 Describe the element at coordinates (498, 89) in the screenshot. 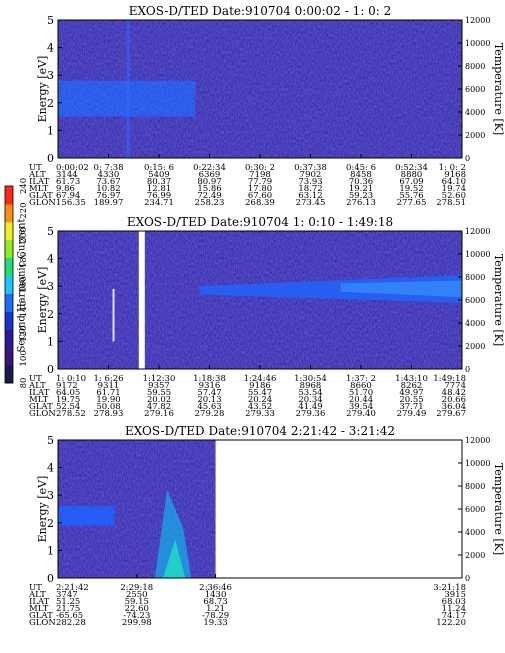

I see `y2-axis-label: Temperature [K]` at that location.